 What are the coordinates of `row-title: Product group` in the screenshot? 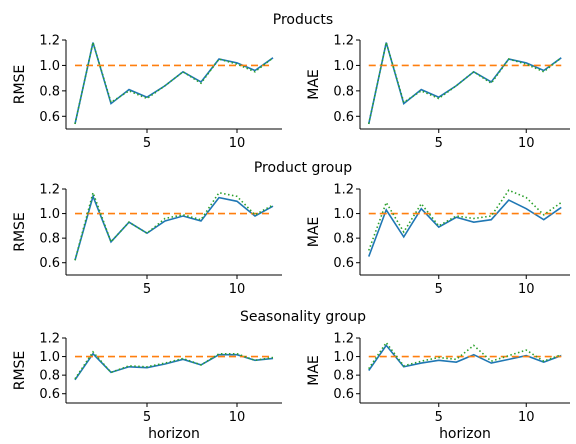 It's located at (303, 168).